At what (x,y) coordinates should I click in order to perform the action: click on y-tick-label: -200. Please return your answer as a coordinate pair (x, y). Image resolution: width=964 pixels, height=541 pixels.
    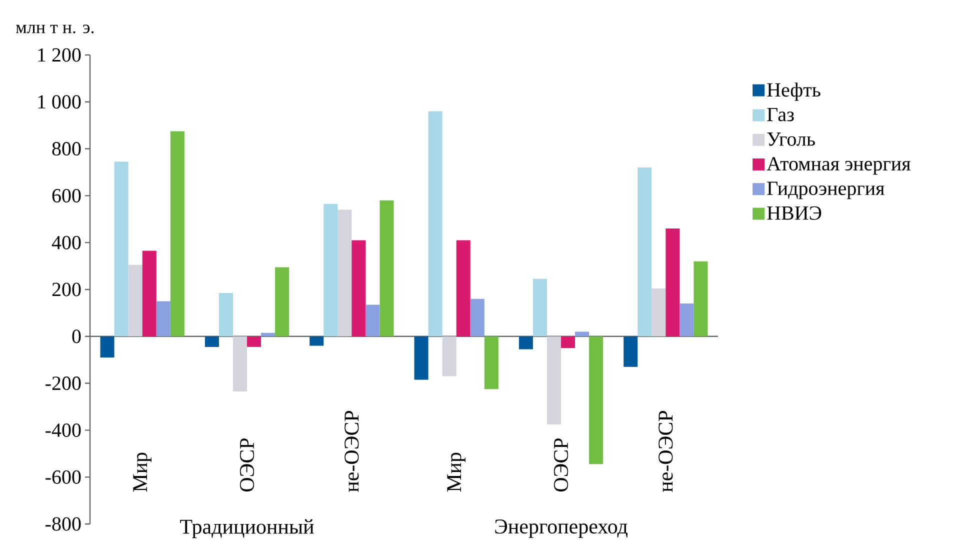
    Looking at the image, I should click on (63, 383).